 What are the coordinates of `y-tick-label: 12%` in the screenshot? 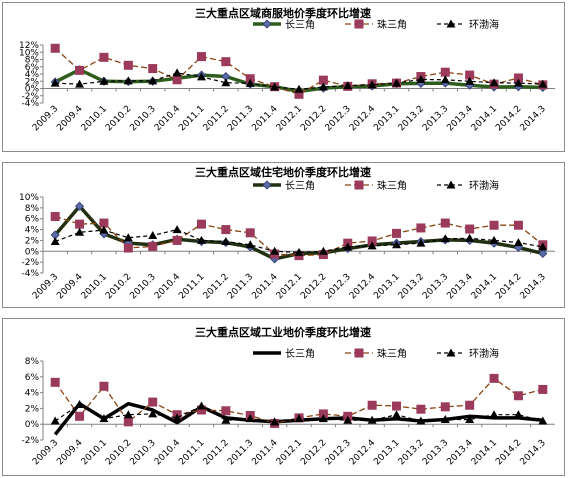 It's located at (29, 46).